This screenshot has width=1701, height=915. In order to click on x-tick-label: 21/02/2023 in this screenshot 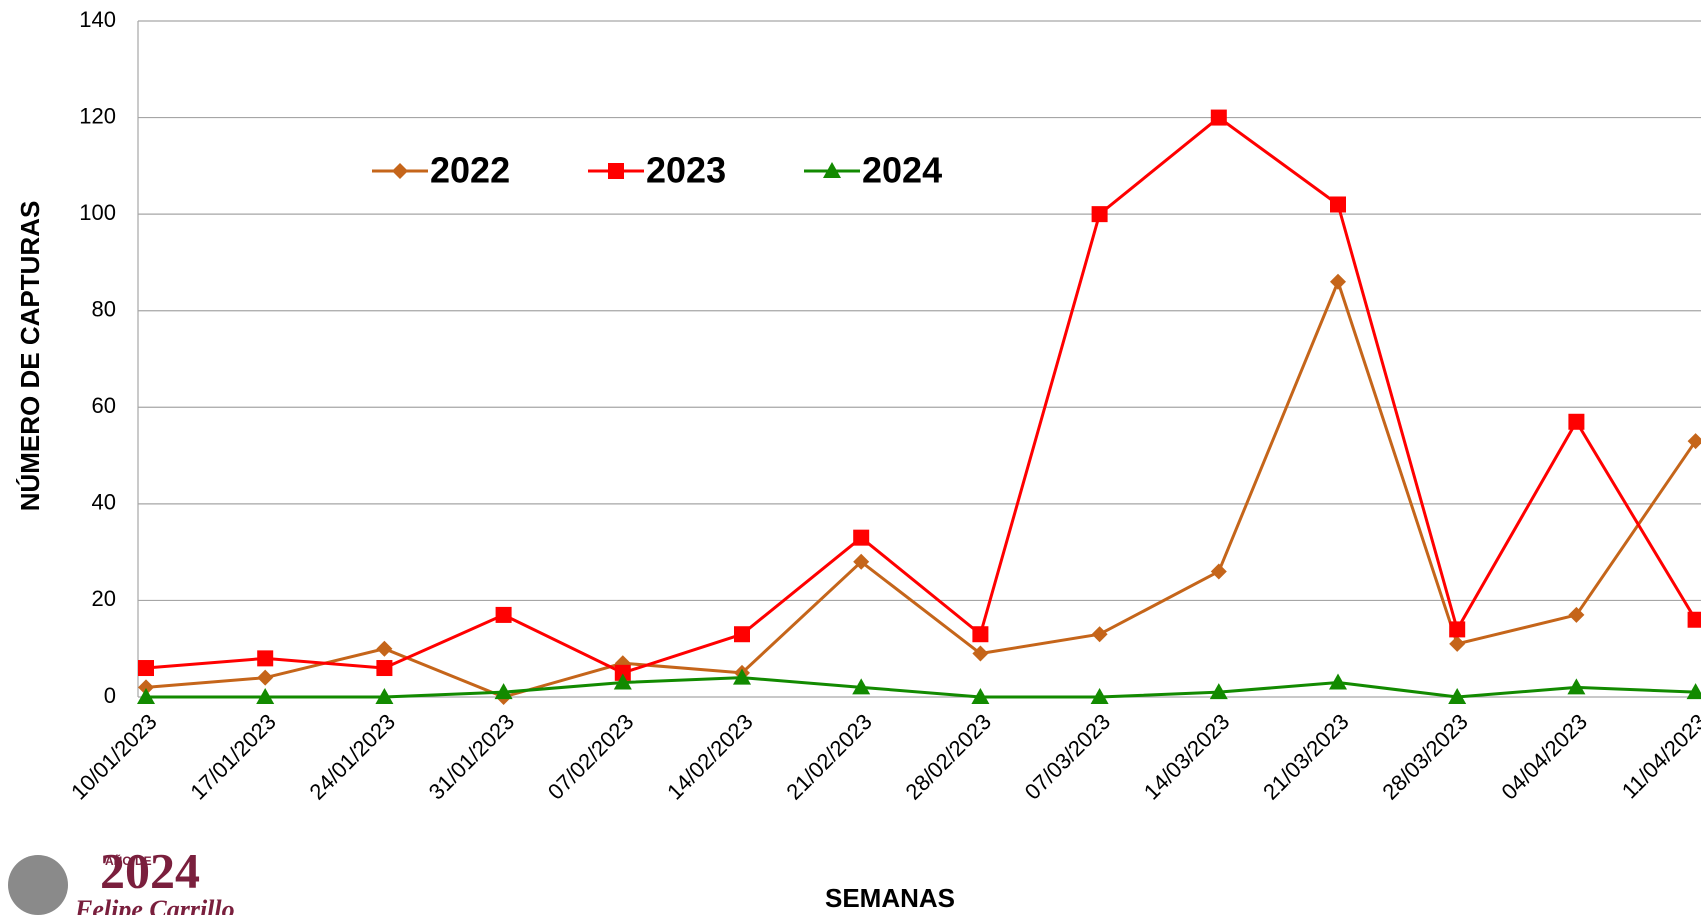, I will do `click(829, 757)`.